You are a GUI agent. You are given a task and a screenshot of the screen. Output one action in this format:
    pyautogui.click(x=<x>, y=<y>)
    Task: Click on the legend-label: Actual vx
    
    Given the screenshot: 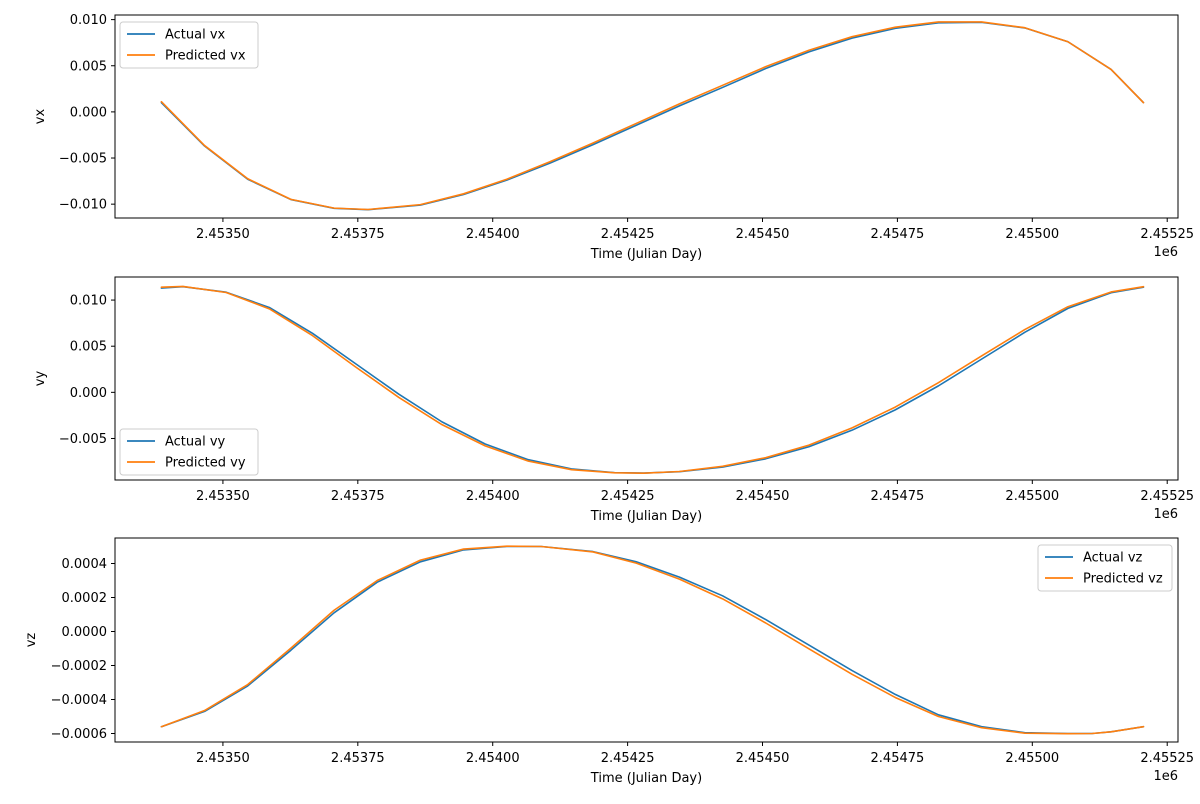 What is the action you would take?
    pyautogui.click(x=195, y=35)
    